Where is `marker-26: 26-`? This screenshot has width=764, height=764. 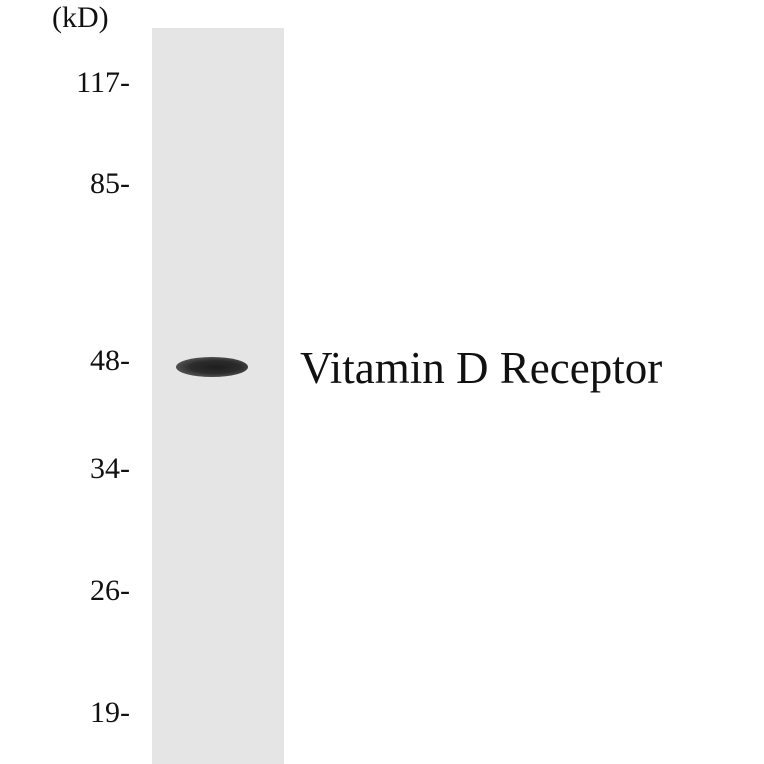 marker-26: 26- is located at coordinates (110, 590).